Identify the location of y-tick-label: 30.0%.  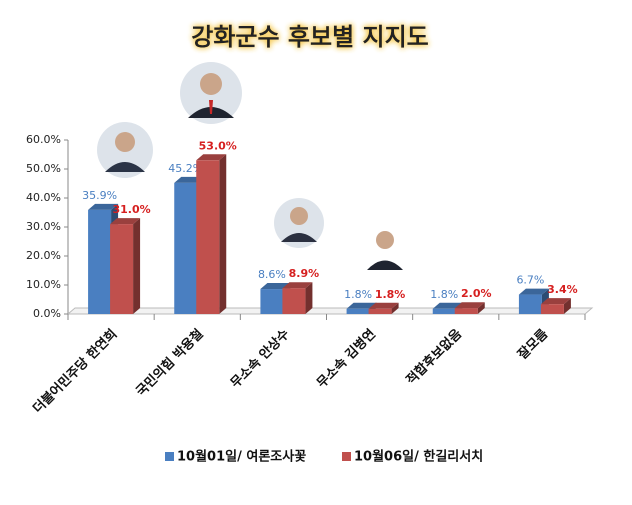
(43, 226).